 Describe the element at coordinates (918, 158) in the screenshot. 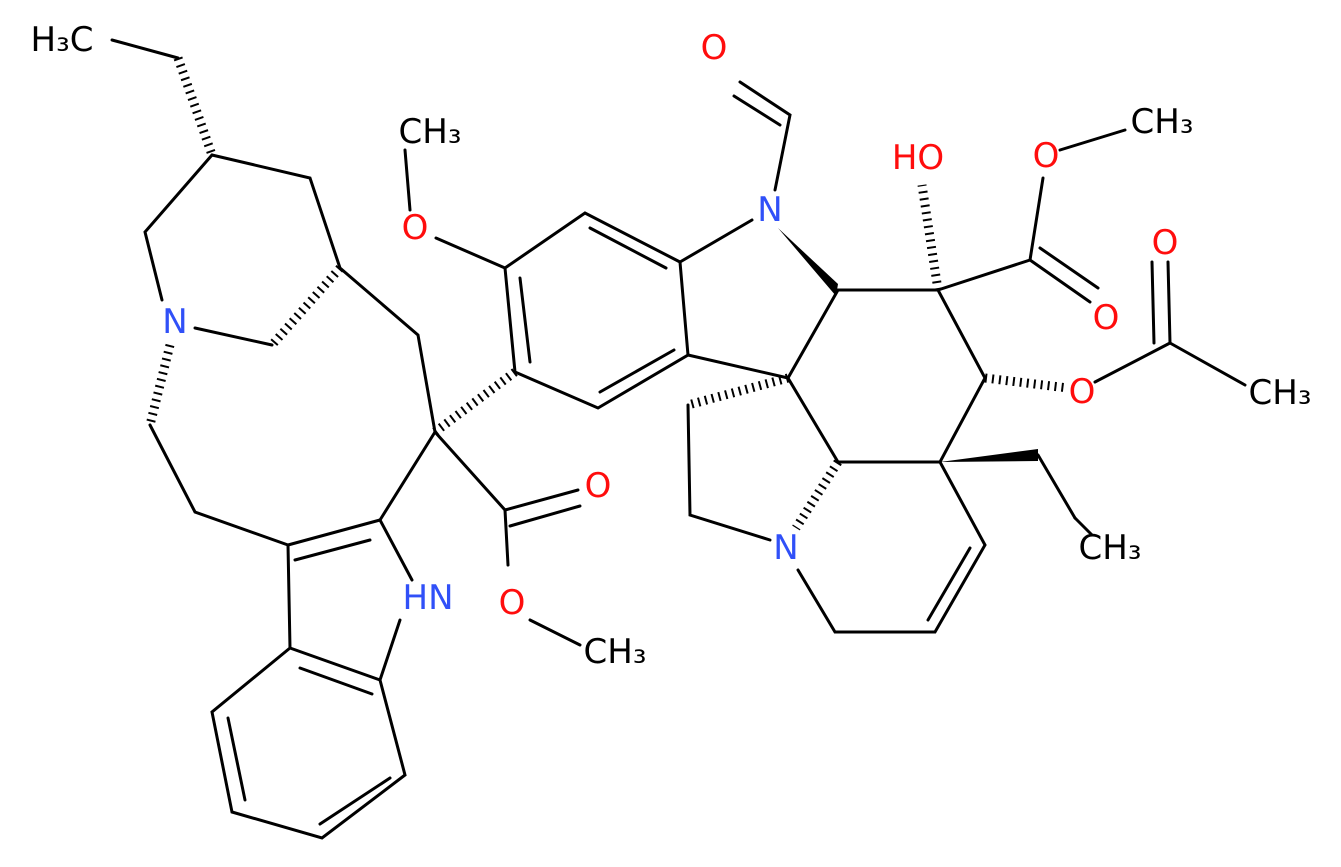

I see `atom-label: HO` at that location.